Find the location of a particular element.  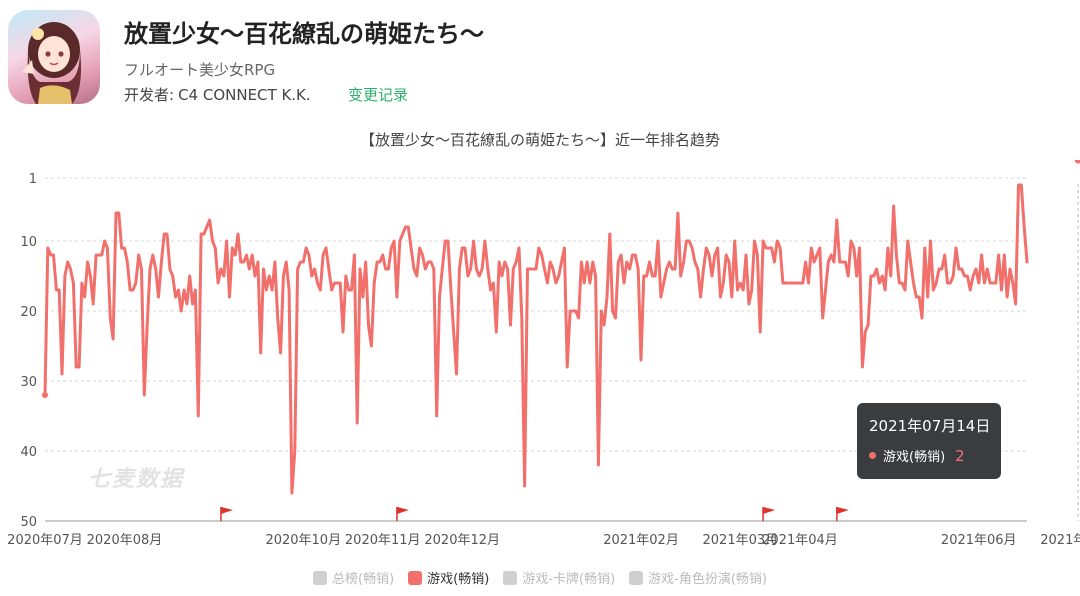

legend-item-games: 游戏(畅销) is located at coordinates (448, 577).